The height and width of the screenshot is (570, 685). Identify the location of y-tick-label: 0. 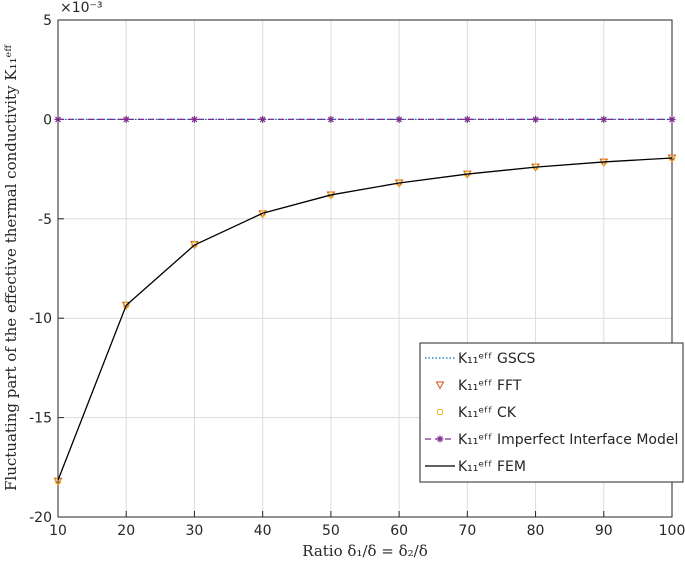
(47, 120).